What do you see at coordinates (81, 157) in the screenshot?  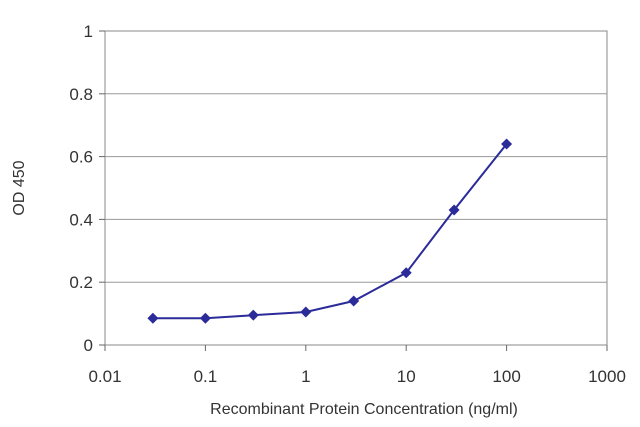 I see `y-tick-label: 0.6` at bounding box center [81, 157].